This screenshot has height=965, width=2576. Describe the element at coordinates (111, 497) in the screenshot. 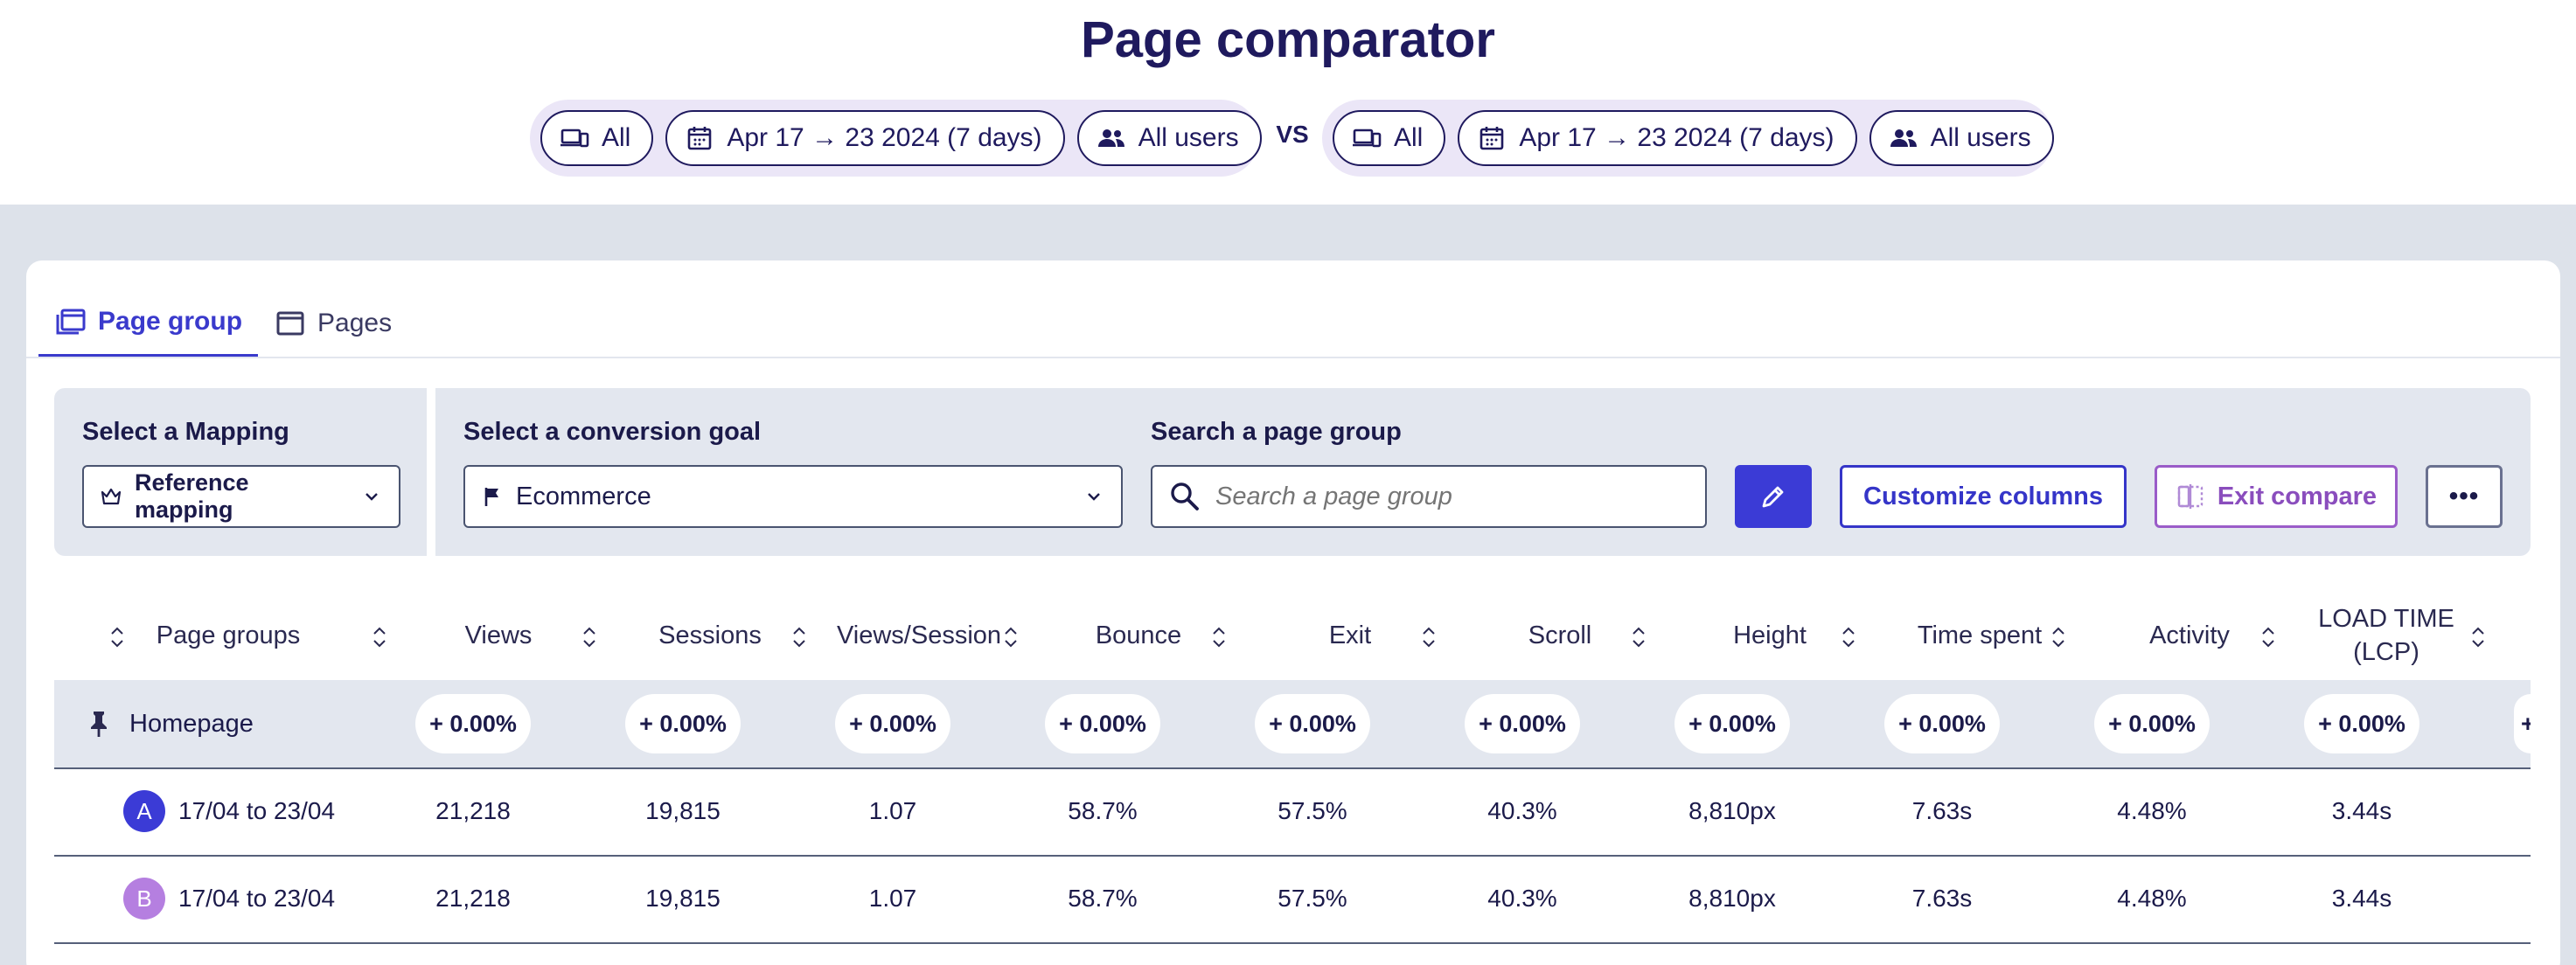

I see `crown-icon` at that location.